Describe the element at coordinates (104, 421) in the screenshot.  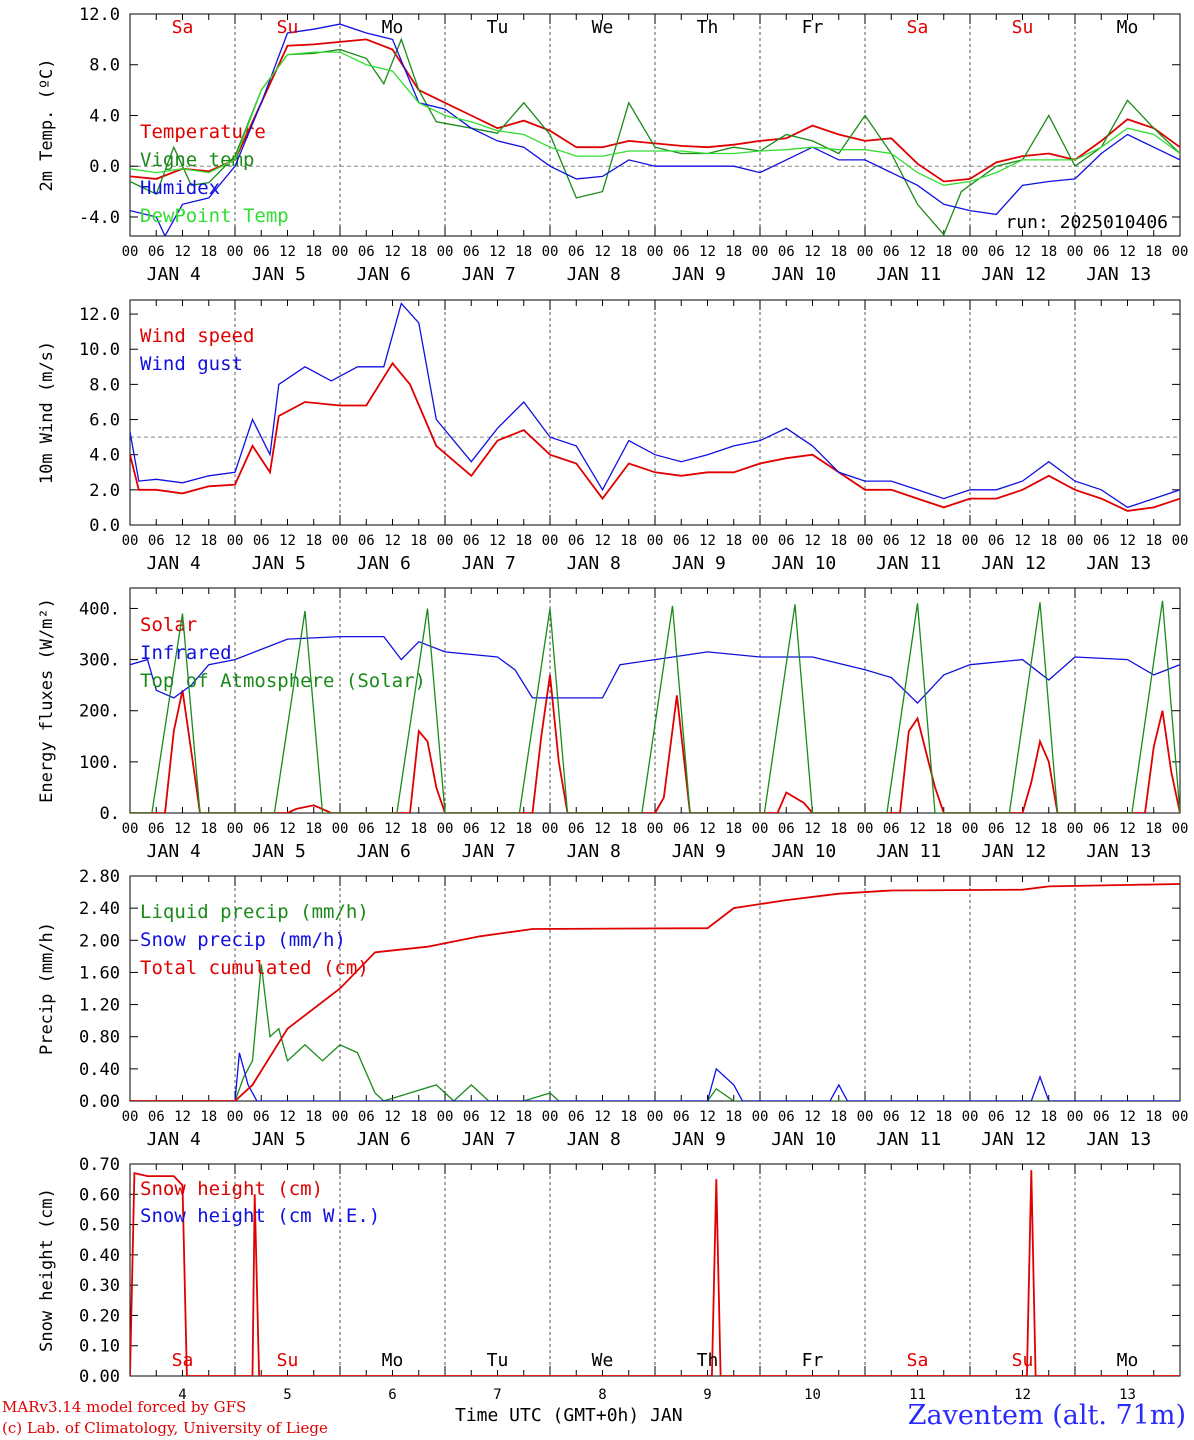
I see `y-tick-label: 6.0` at that location.